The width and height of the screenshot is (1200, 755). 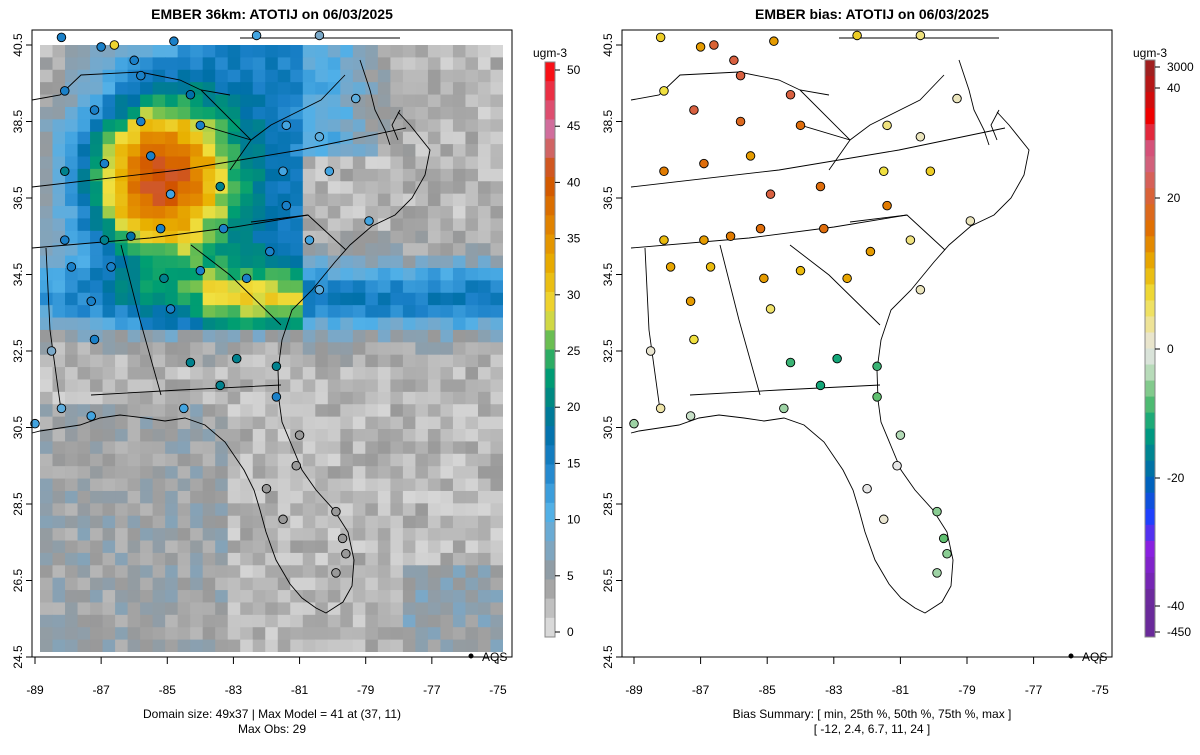 I want to click on wv-va-border, so click(x=872, y=107).